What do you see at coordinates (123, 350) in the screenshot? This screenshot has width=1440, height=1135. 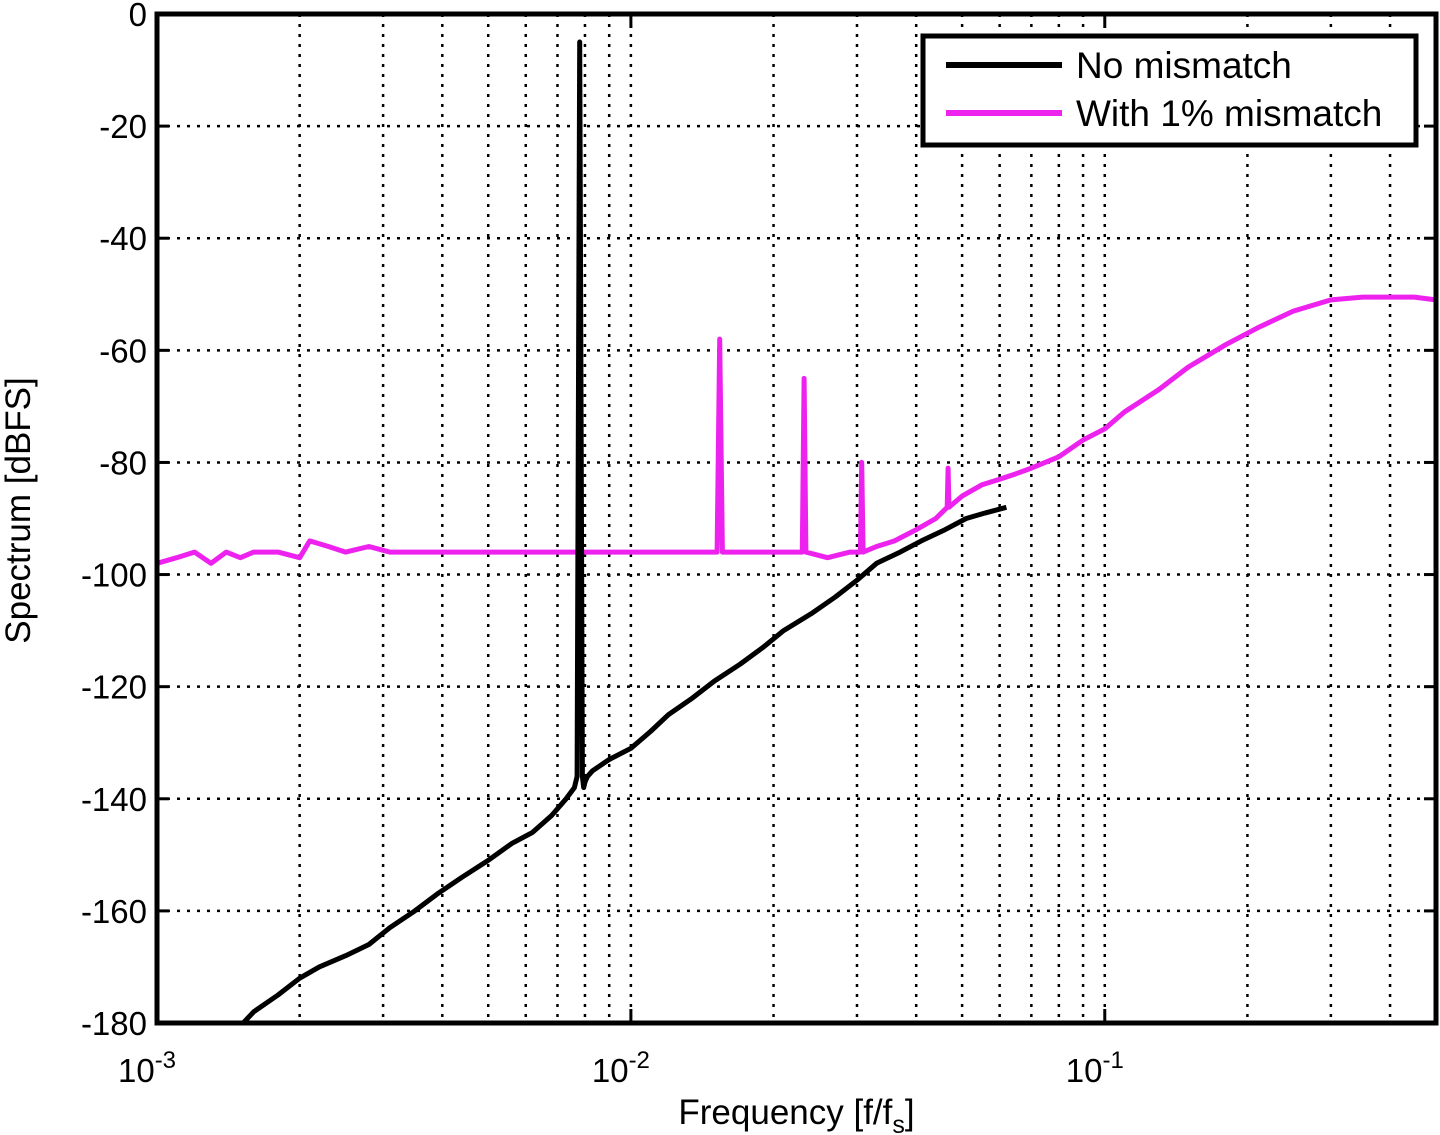 I see `y-tick-label: -60` at bounding box center [123, 350].